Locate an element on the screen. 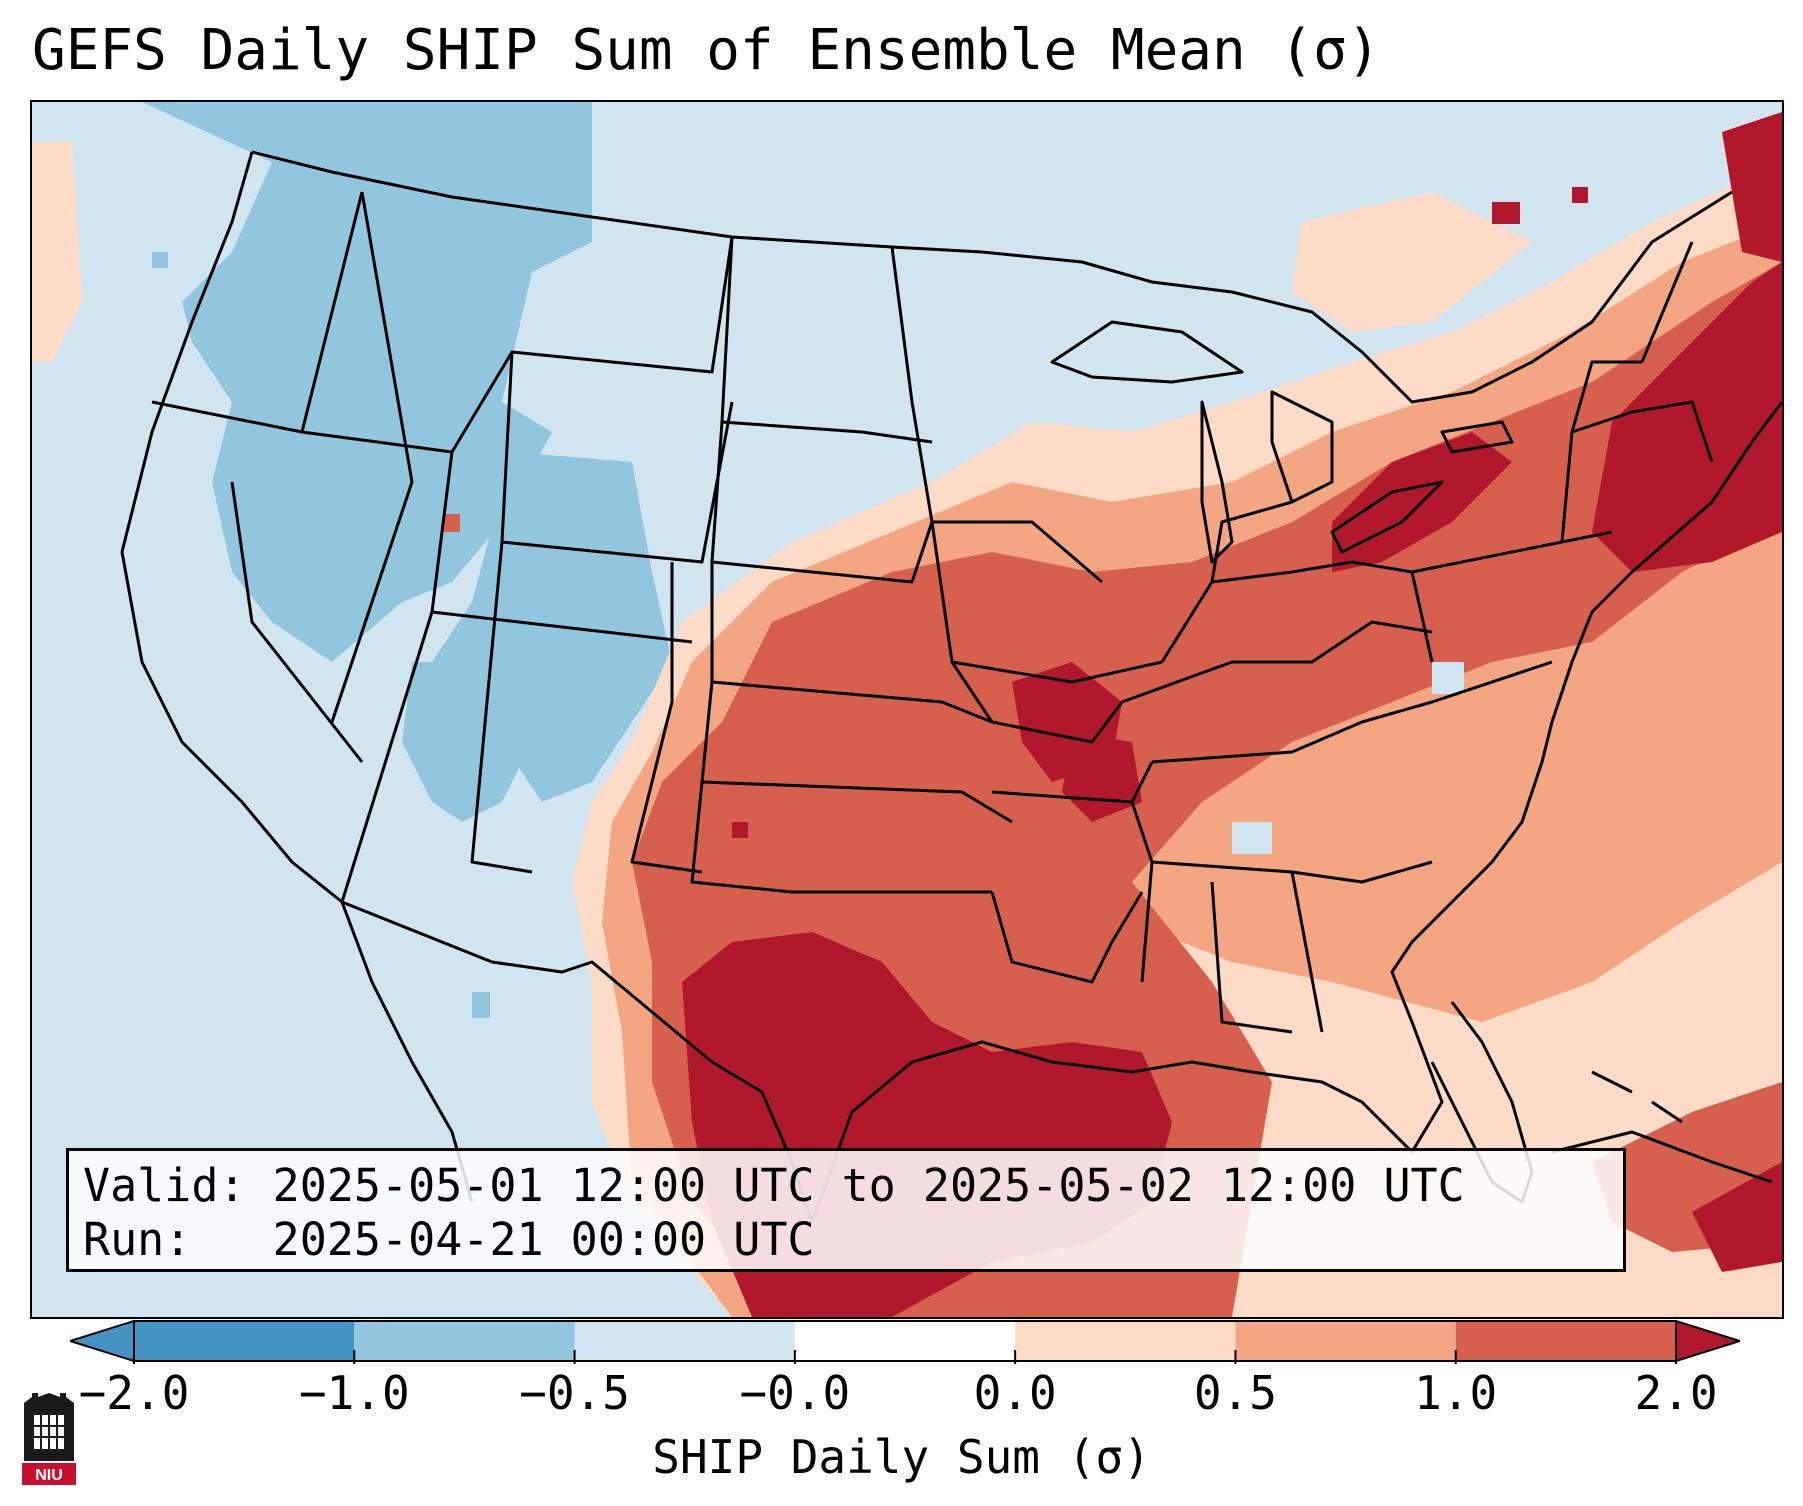 The image size is (1803, 1506). positive-shade-darkred-maritimes is located at coordinates (1752, 187).